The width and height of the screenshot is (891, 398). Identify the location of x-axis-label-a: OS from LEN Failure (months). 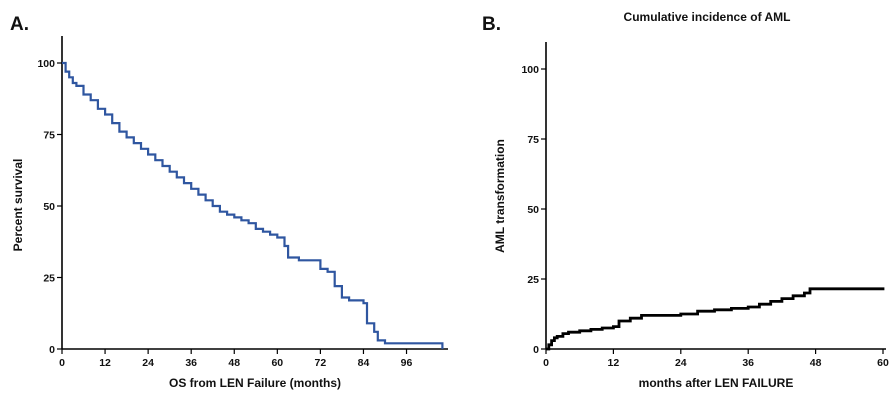
(255, 383).